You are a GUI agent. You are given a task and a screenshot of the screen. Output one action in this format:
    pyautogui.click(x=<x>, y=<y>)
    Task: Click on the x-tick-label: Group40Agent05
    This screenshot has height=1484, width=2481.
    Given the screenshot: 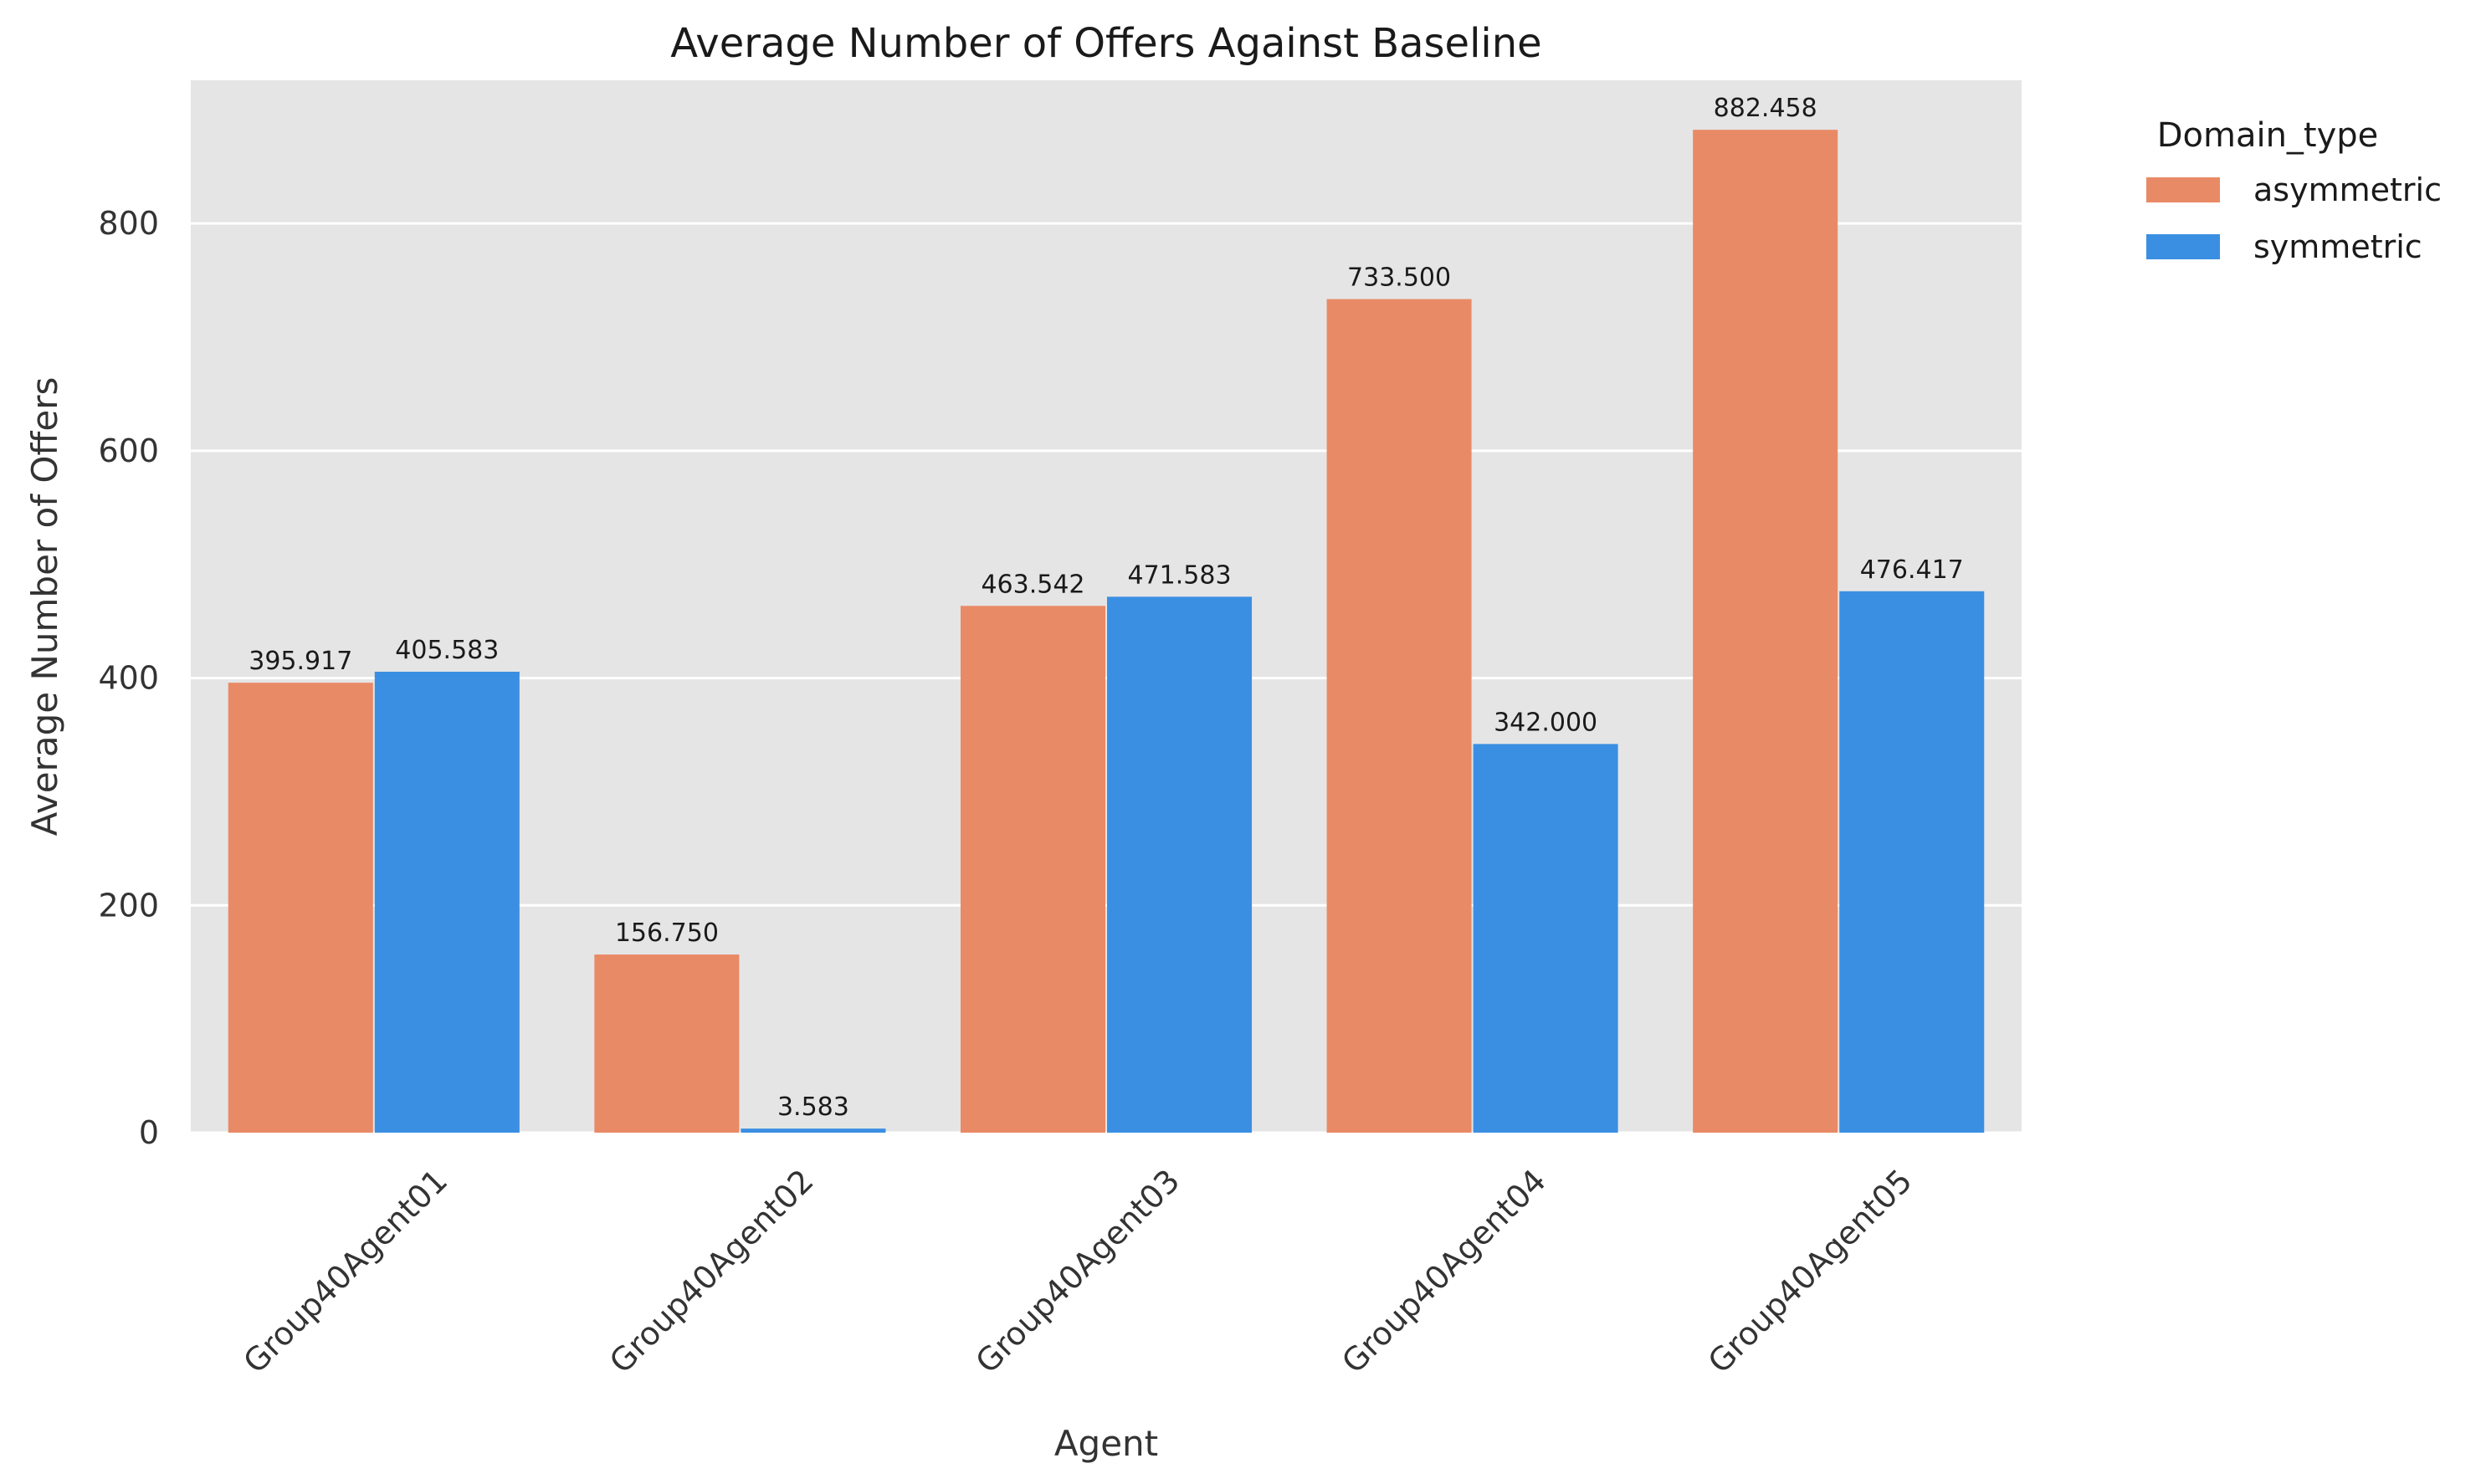 What is the action you would take?
    pyautogui.click(x=1810, y=1271)
    